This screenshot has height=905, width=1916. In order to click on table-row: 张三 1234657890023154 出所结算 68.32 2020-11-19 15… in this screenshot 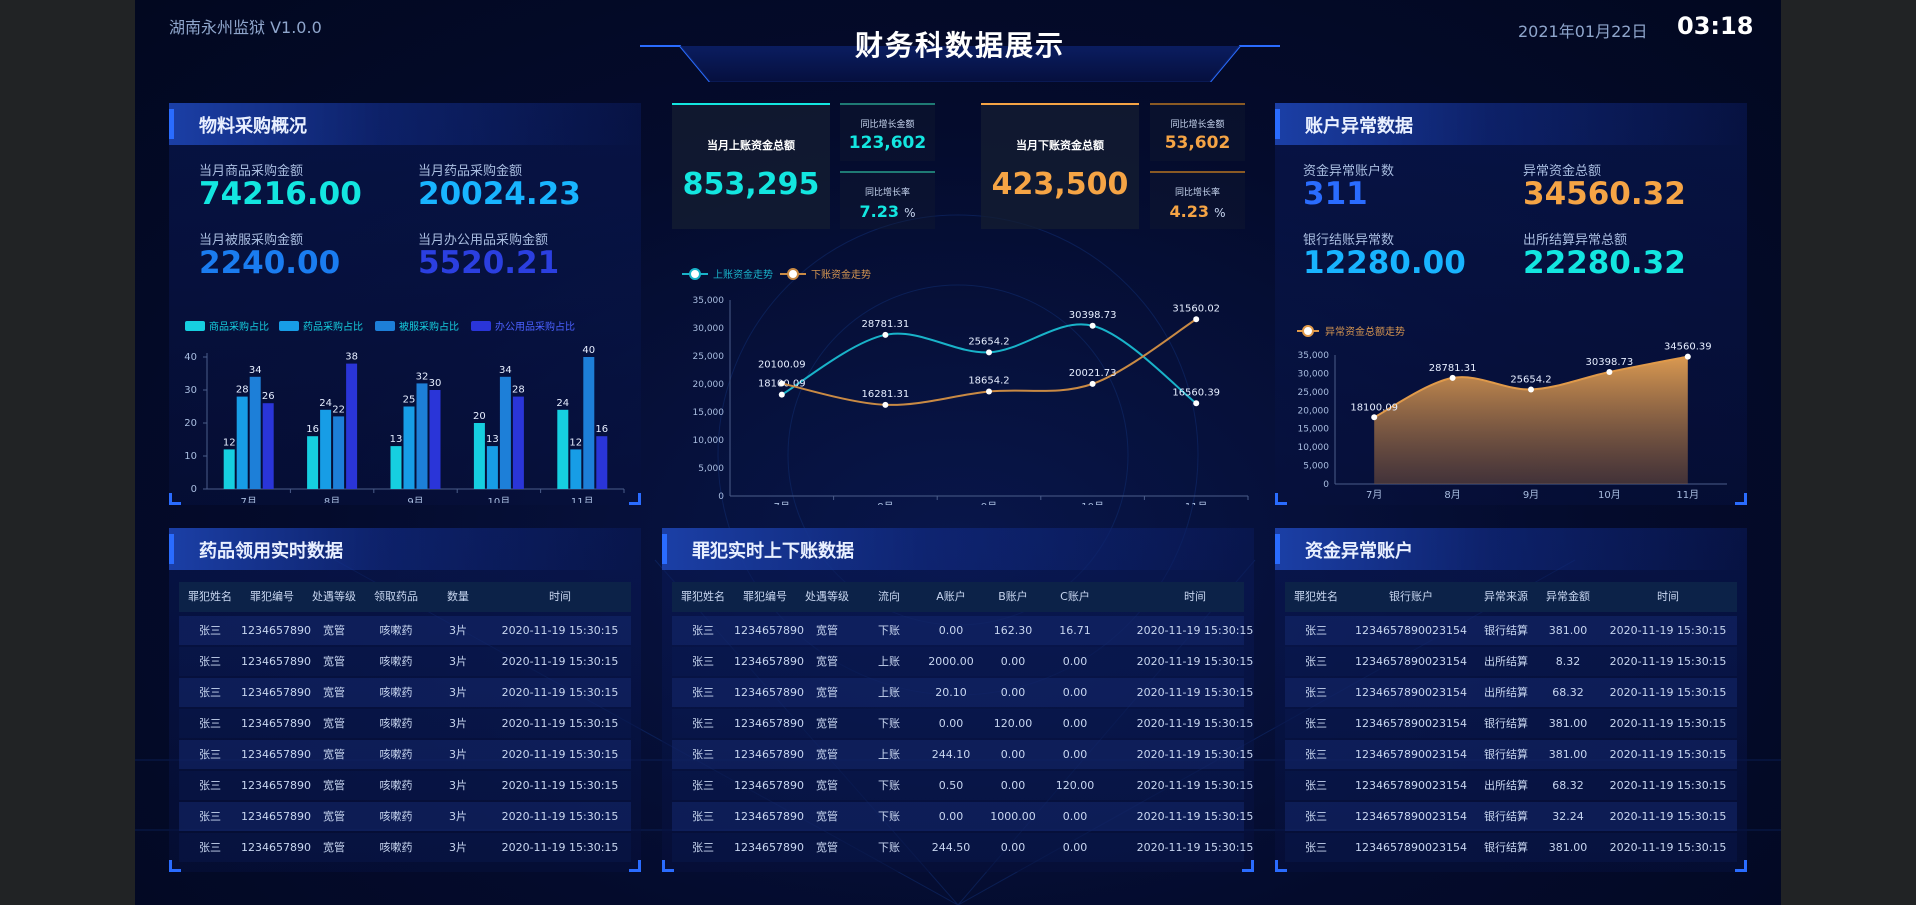, I will do `click(1511, 785)`.